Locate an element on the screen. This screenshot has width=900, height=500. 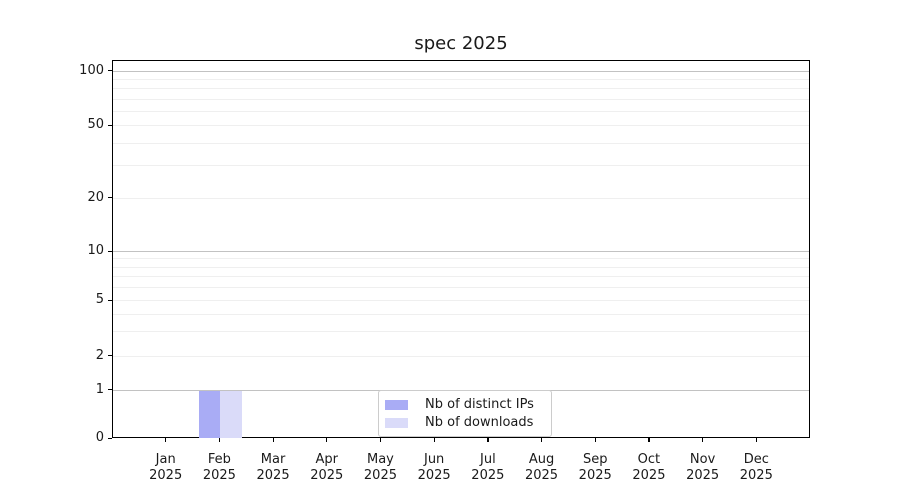
legend-swatch-distinct-ips is located at coordinates (396, 405).